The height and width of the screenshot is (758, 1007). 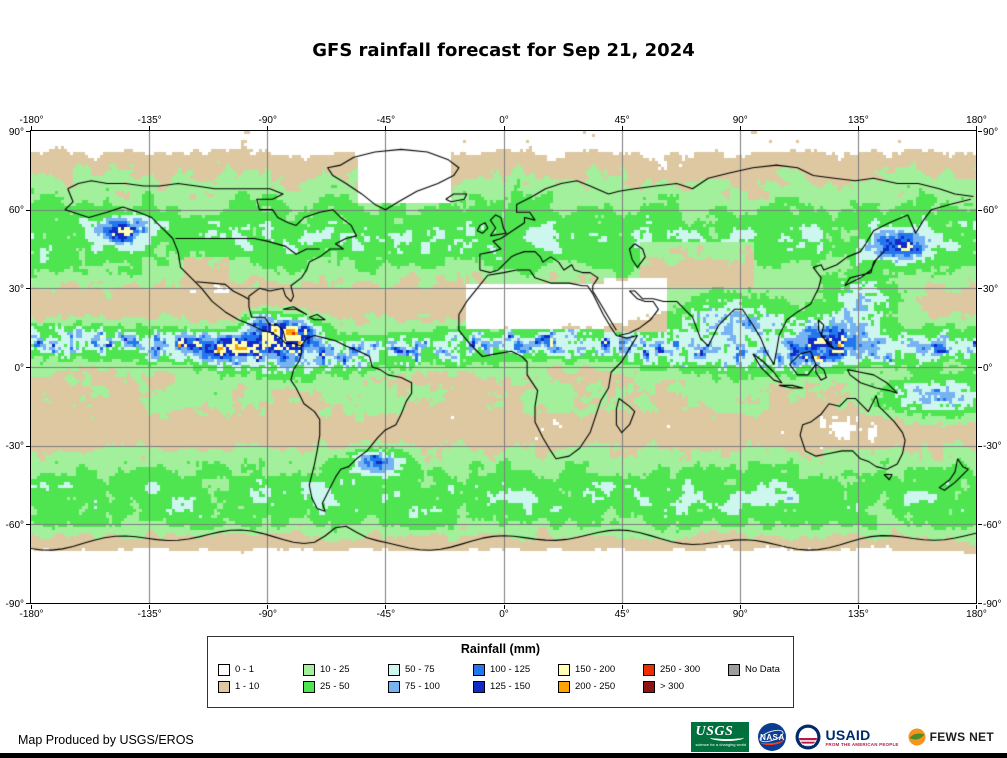 I want to click on lon-tick-label-bottom: 135°, so click(x=858, y=614).